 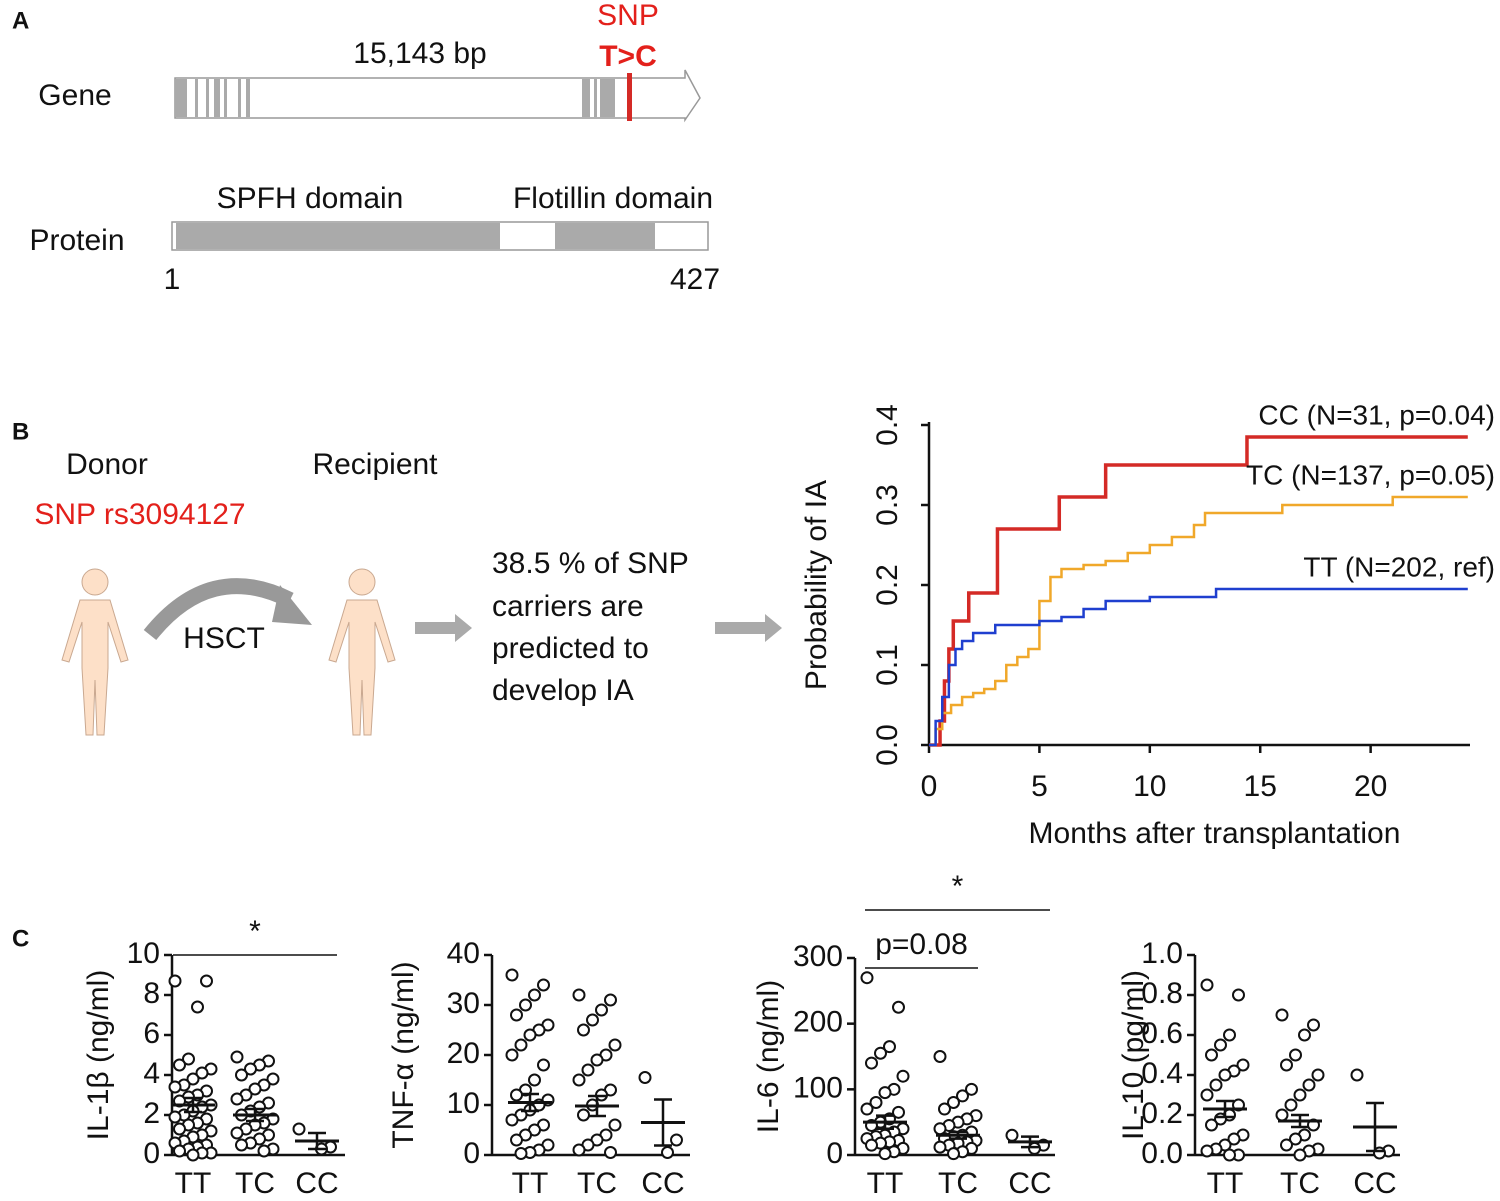 I want to click on x-tick-label: CC, so click(x=662, y=1183).